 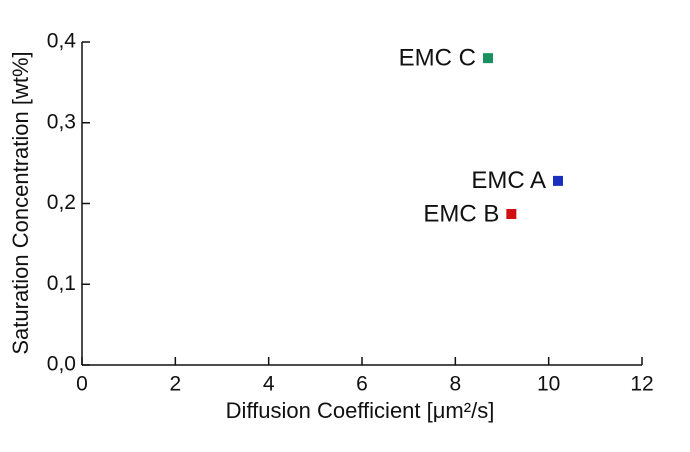 What do you see at coordinates (508, 180) in the screenshot?
I see `point-label: EMC A` at bounding box center [508, 180].